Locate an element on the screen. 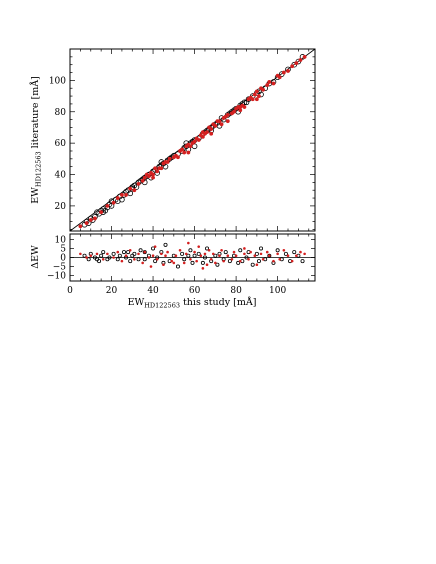 This screenshot has height=564, width=436. y-tick-label: 60 is located at coordinates (61, 144).